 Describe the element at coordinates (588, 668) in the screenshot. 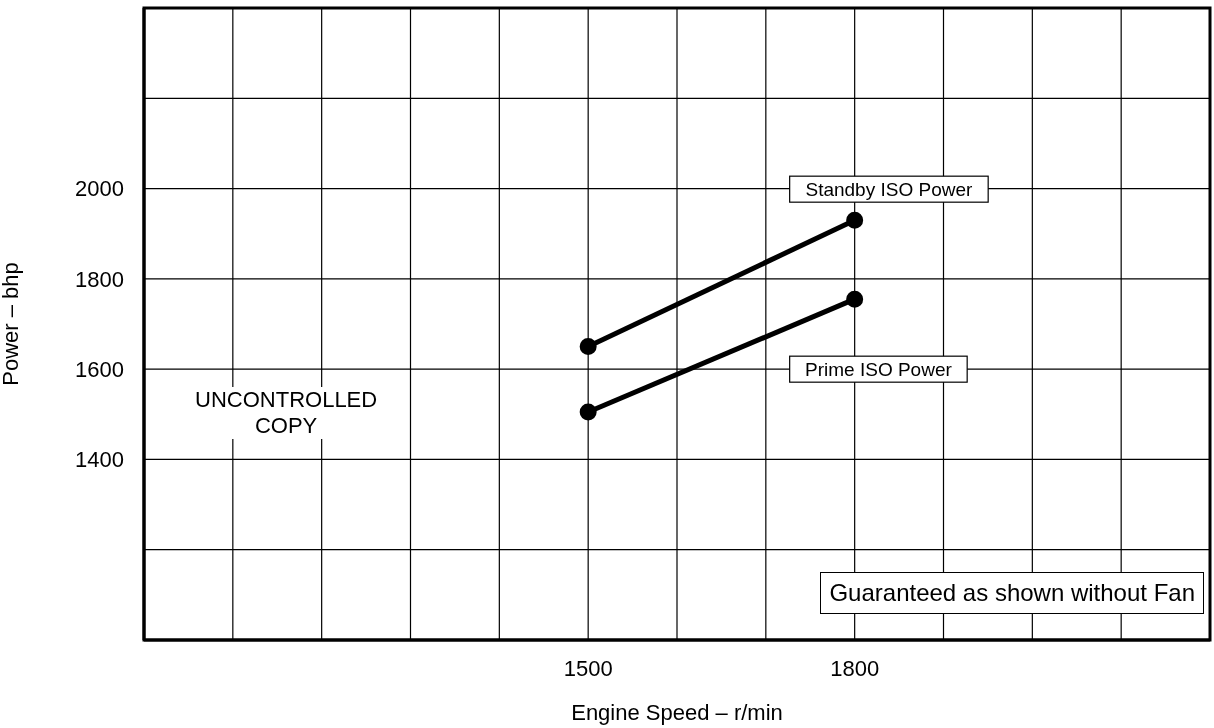

I see `x-tick-label: 1500` at that location.